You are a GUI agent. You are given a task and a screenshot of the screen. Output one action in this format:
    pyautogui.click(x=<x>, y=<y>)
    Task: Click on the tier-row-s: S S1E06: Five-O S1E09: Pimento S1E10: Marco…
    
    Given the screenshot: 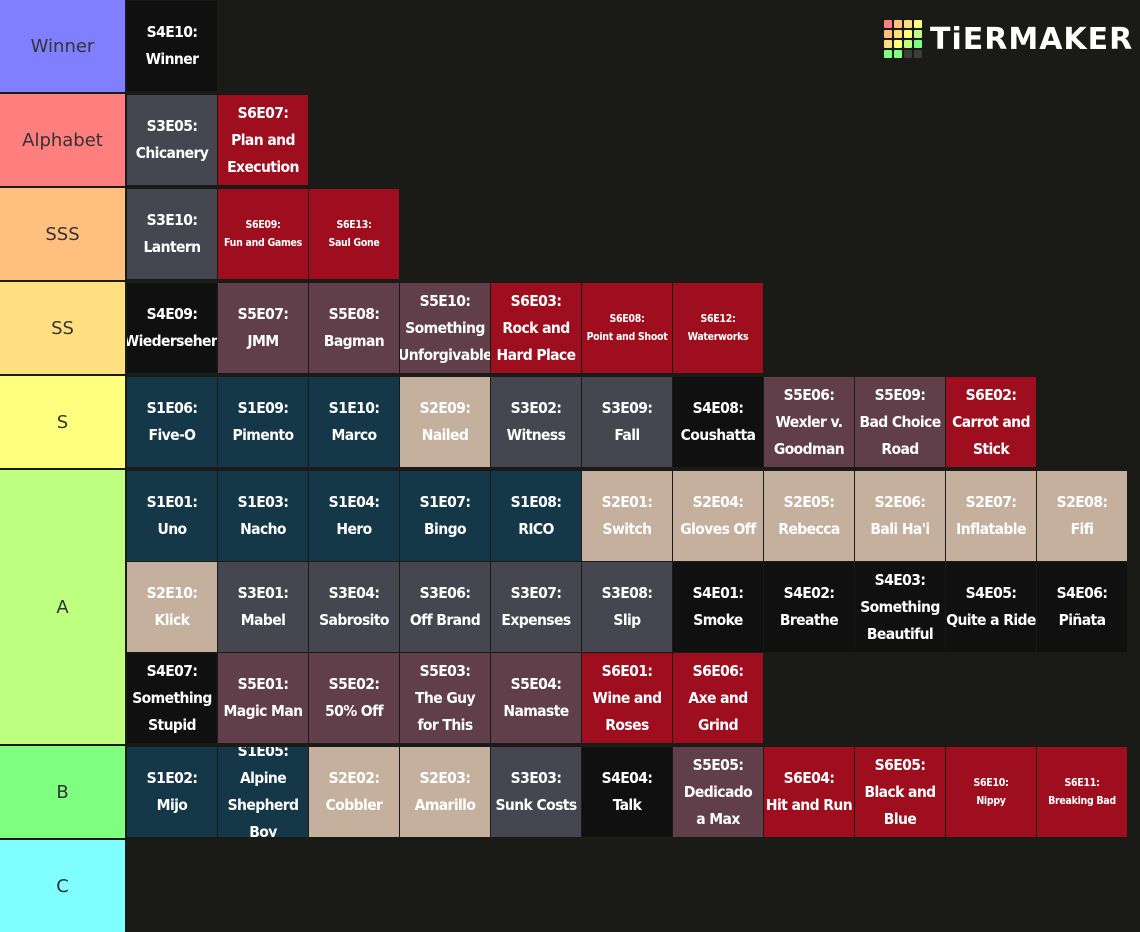 What is the action you would take?
    pyautogui.click(x=570, y=422)
    